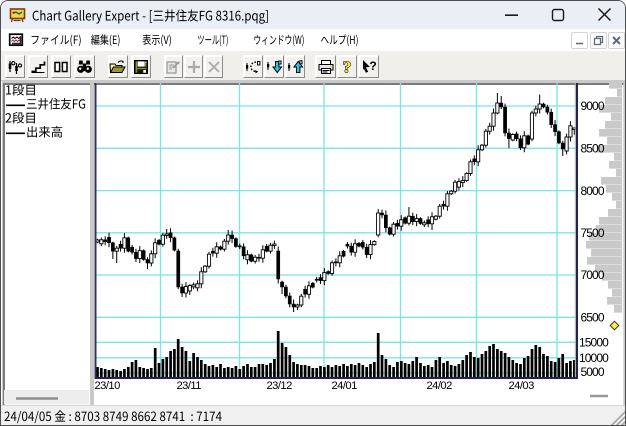 Image resolution: width=626 pixels, height=426 pixels. What do you see at coordinates (593, 149) in the screenshot?
I see `svg-text: 8500` at bounding box center [593, 149].